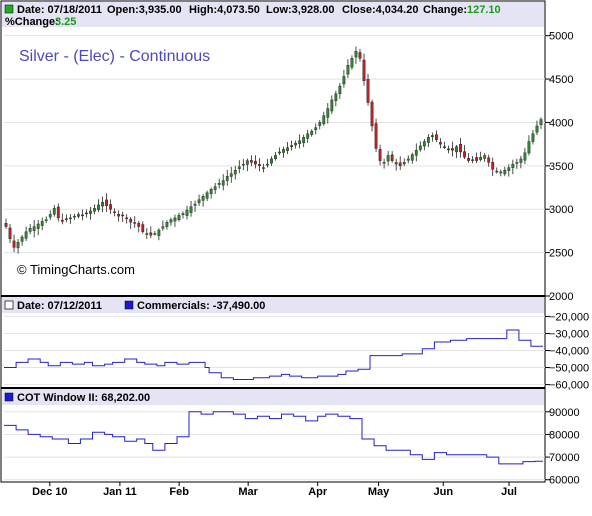 The height and width of the screenshot is (516, 592). I want to click on cot-grid, so click(274, 446).